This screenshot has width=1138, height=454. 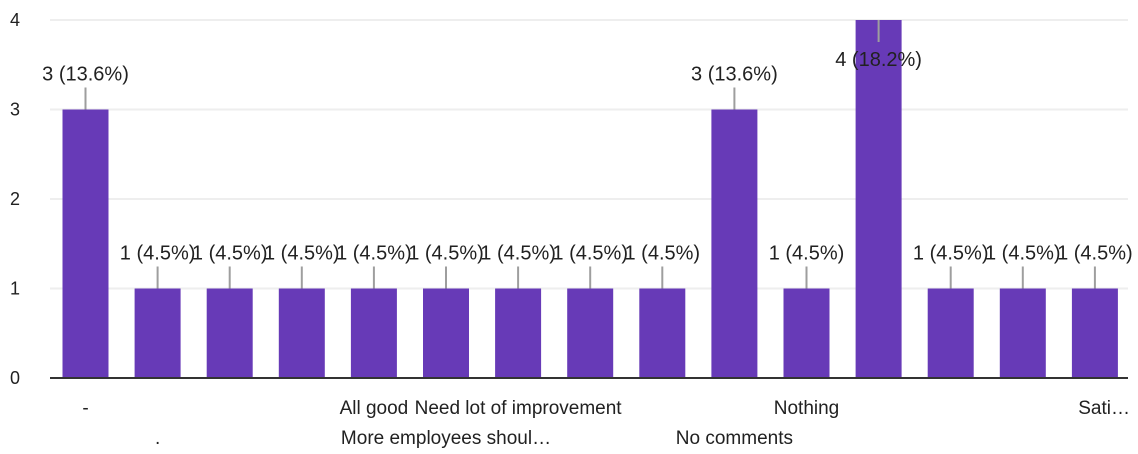 What do you see at coordinates (878, 60) in the screenshot?
I see `data-label: 4 (18.2%)` at bounding box center [878, 60].